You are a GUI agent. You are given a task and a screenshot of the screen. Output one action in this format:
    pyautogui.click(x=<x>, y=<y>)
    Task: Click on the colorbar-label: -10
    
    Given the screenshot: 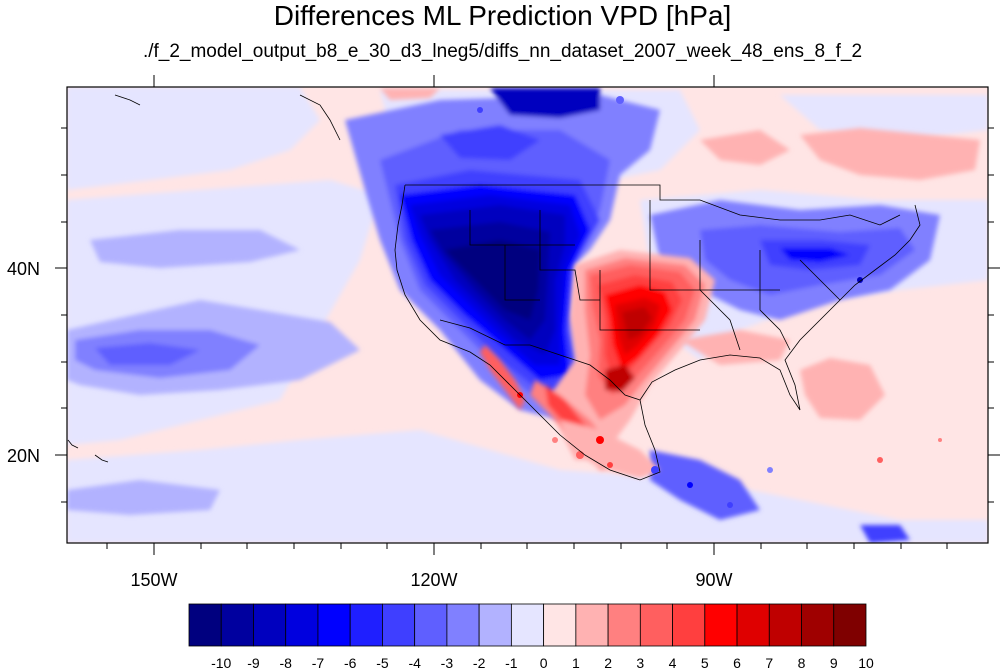 What is the action you would take?
    pyautogui.click(x=221, y=663)
    